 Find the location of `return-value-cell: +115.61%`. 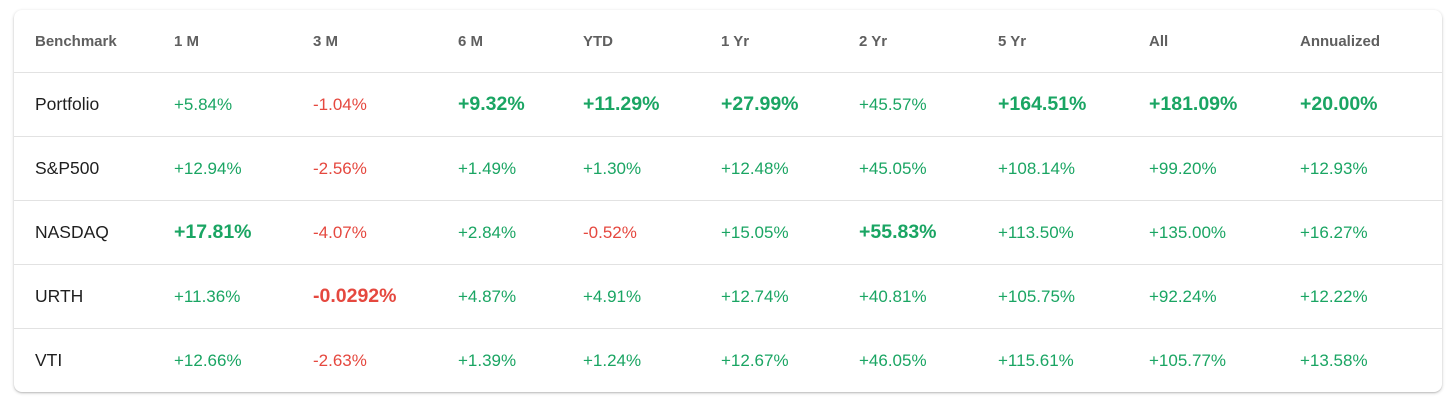

return-value-cell: +115.61% is located at coordinates (1036, 360).